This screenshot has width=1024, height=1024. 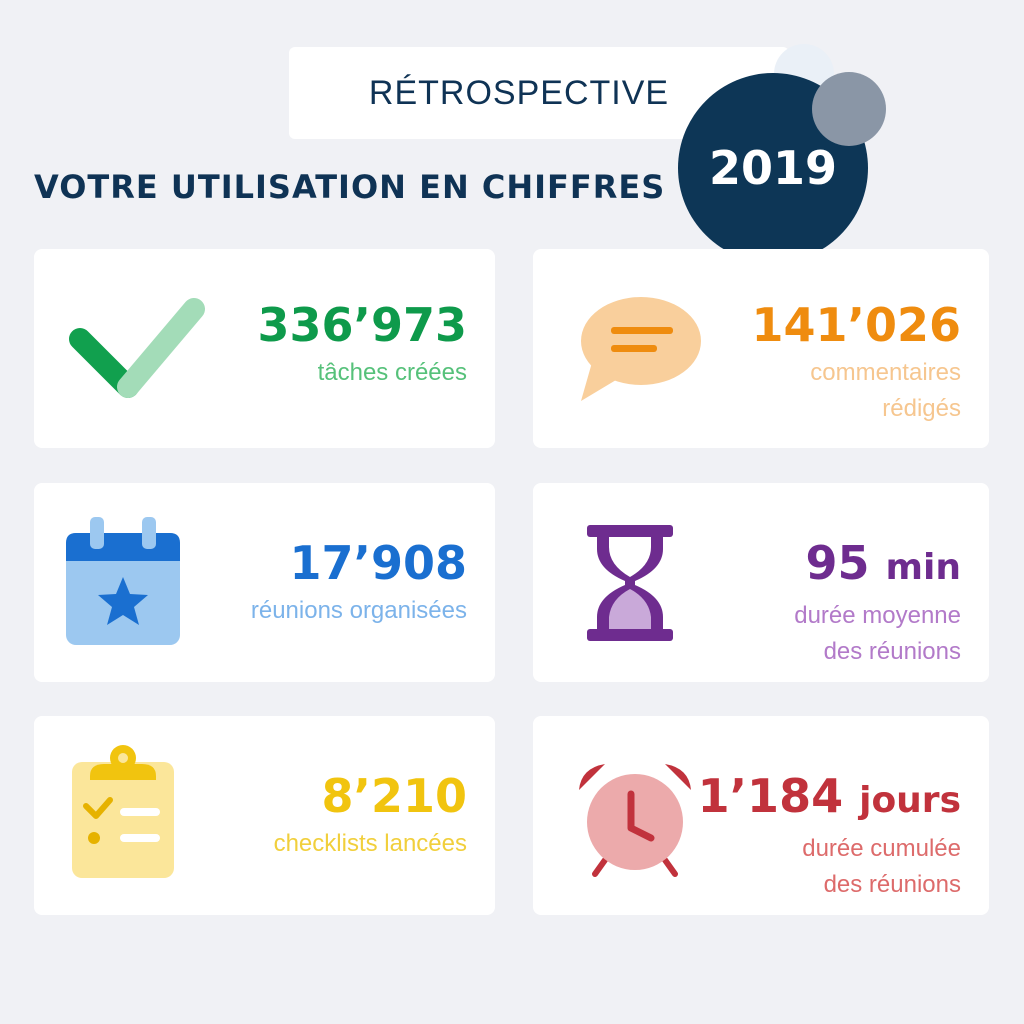 I want to click on stat-card-meetings: 17’908 réunions organisées, so click(x=264, y=582).